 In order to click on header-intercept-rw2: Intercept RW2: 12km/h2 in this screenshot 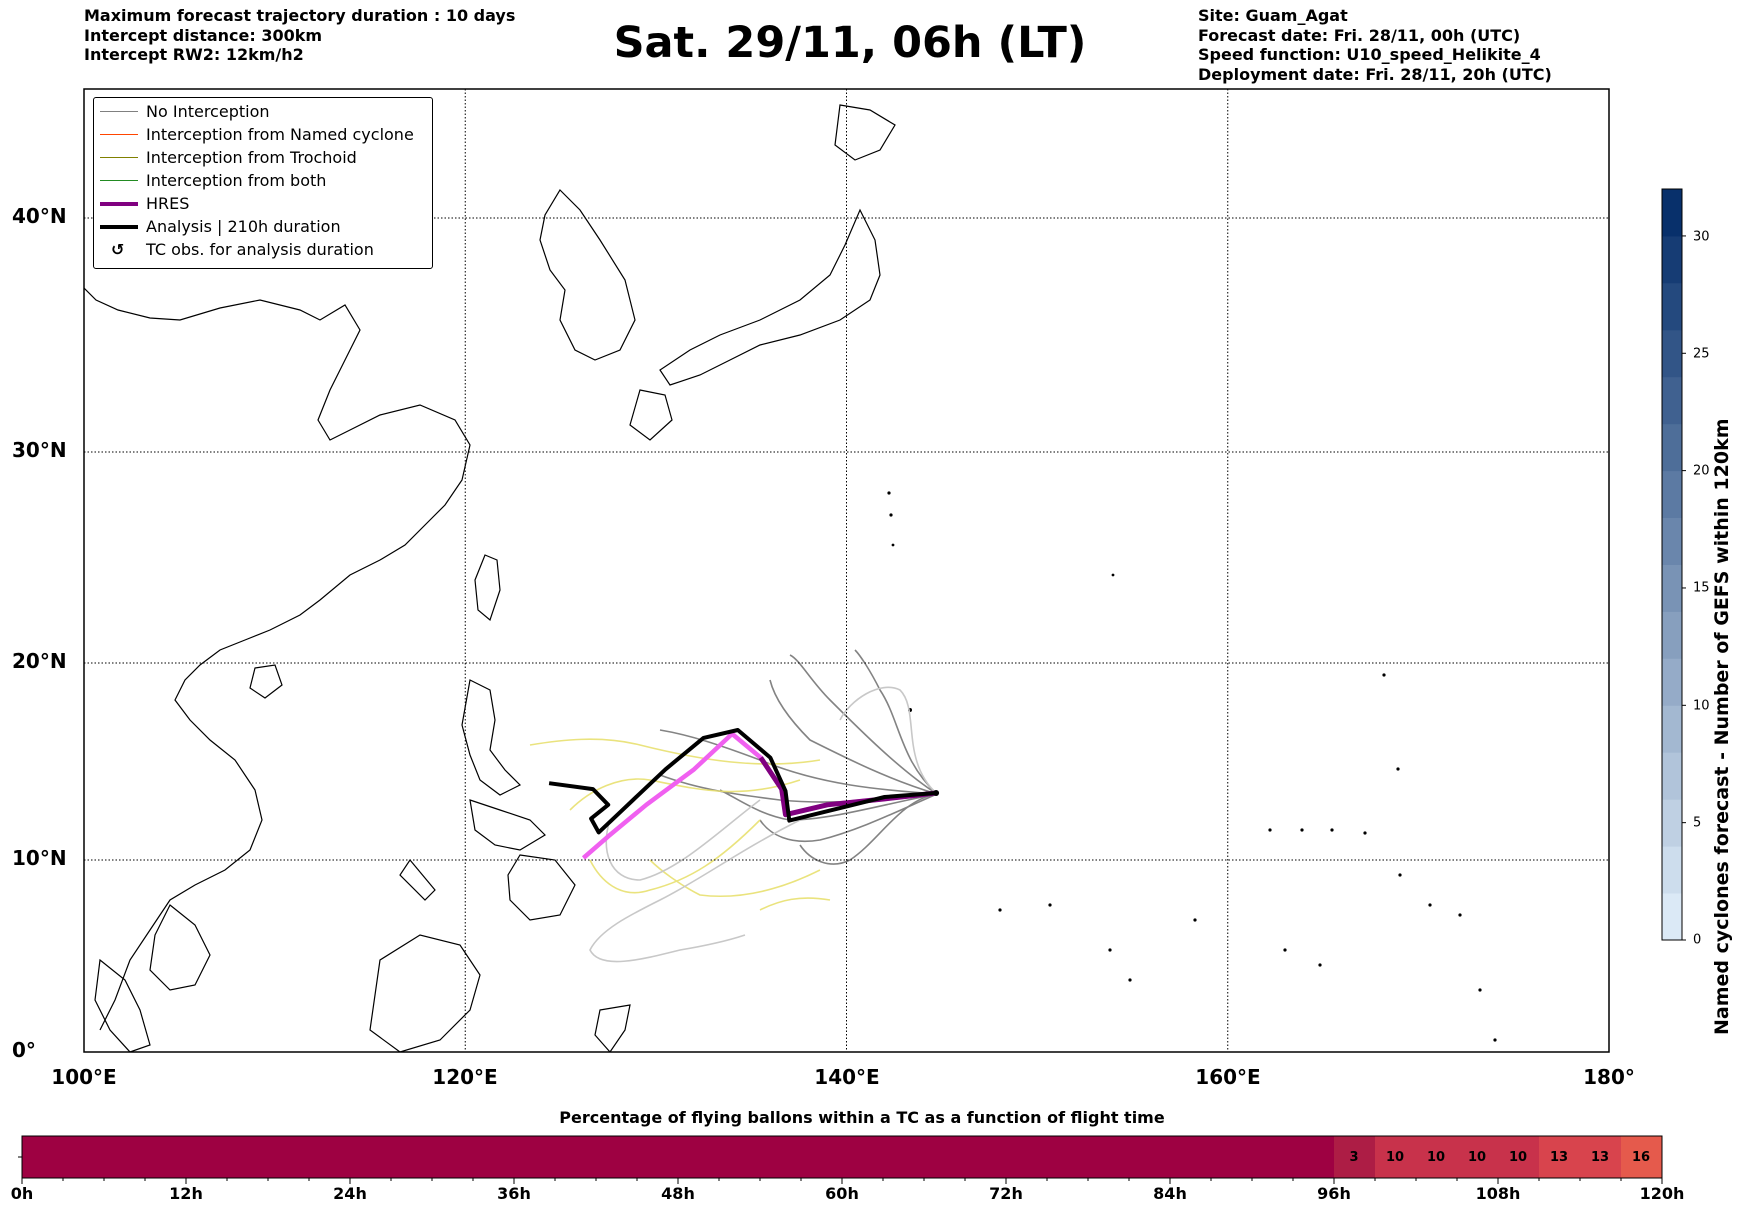, I will do `click(194, 54)`.